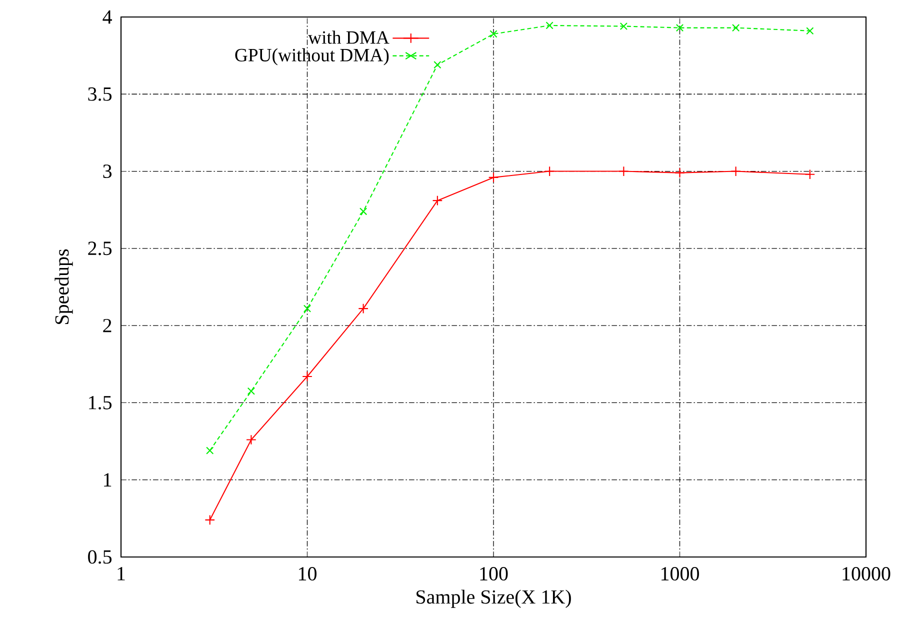 The height and width of the screenshot is (623, 902). I want to click on y-tick-label: 1, so click(108, 479).